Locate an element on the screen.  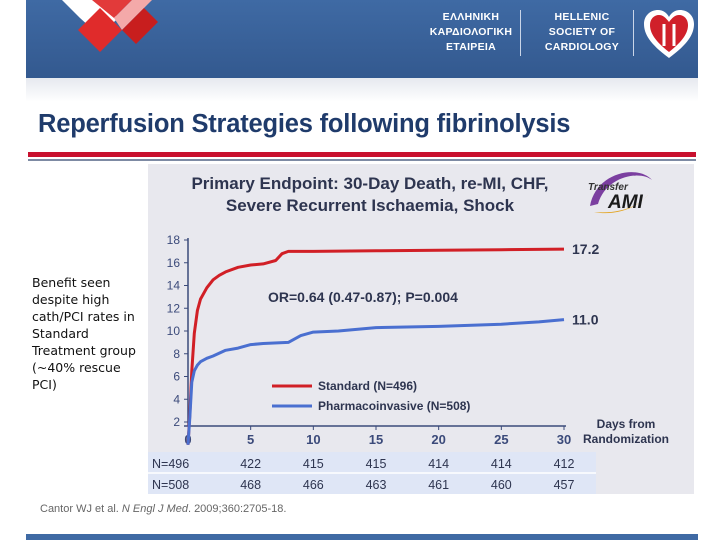
chart-title-line: Severe Recurrent Ischaemia, Shock is located at coordinates (370, 205).